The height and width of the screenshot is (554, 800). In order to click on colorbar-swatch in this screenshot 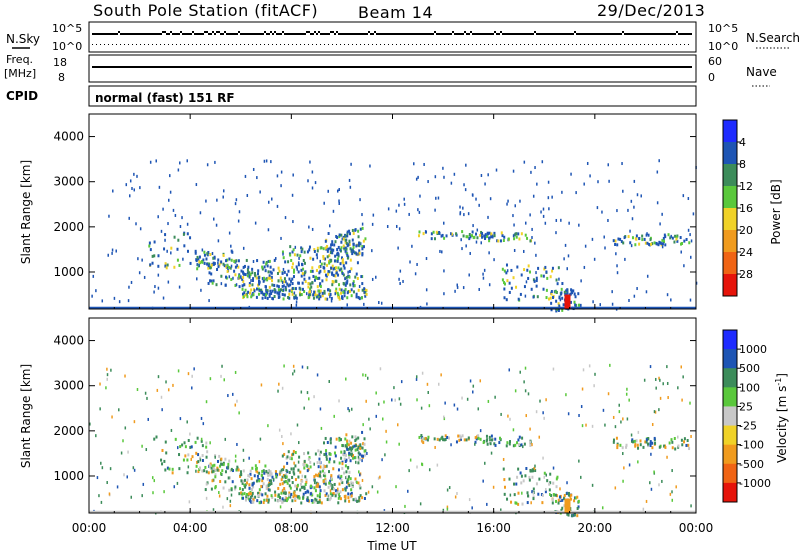, I will do `click(730, 340)`.